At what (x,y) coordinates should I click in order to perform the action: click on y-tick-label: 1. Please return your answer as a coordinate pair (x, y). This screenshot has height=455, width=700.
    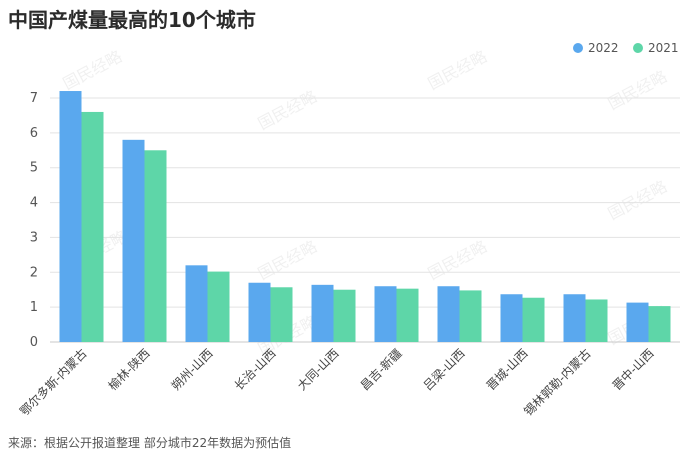
    Looking at the image, I should click on (34, 307).